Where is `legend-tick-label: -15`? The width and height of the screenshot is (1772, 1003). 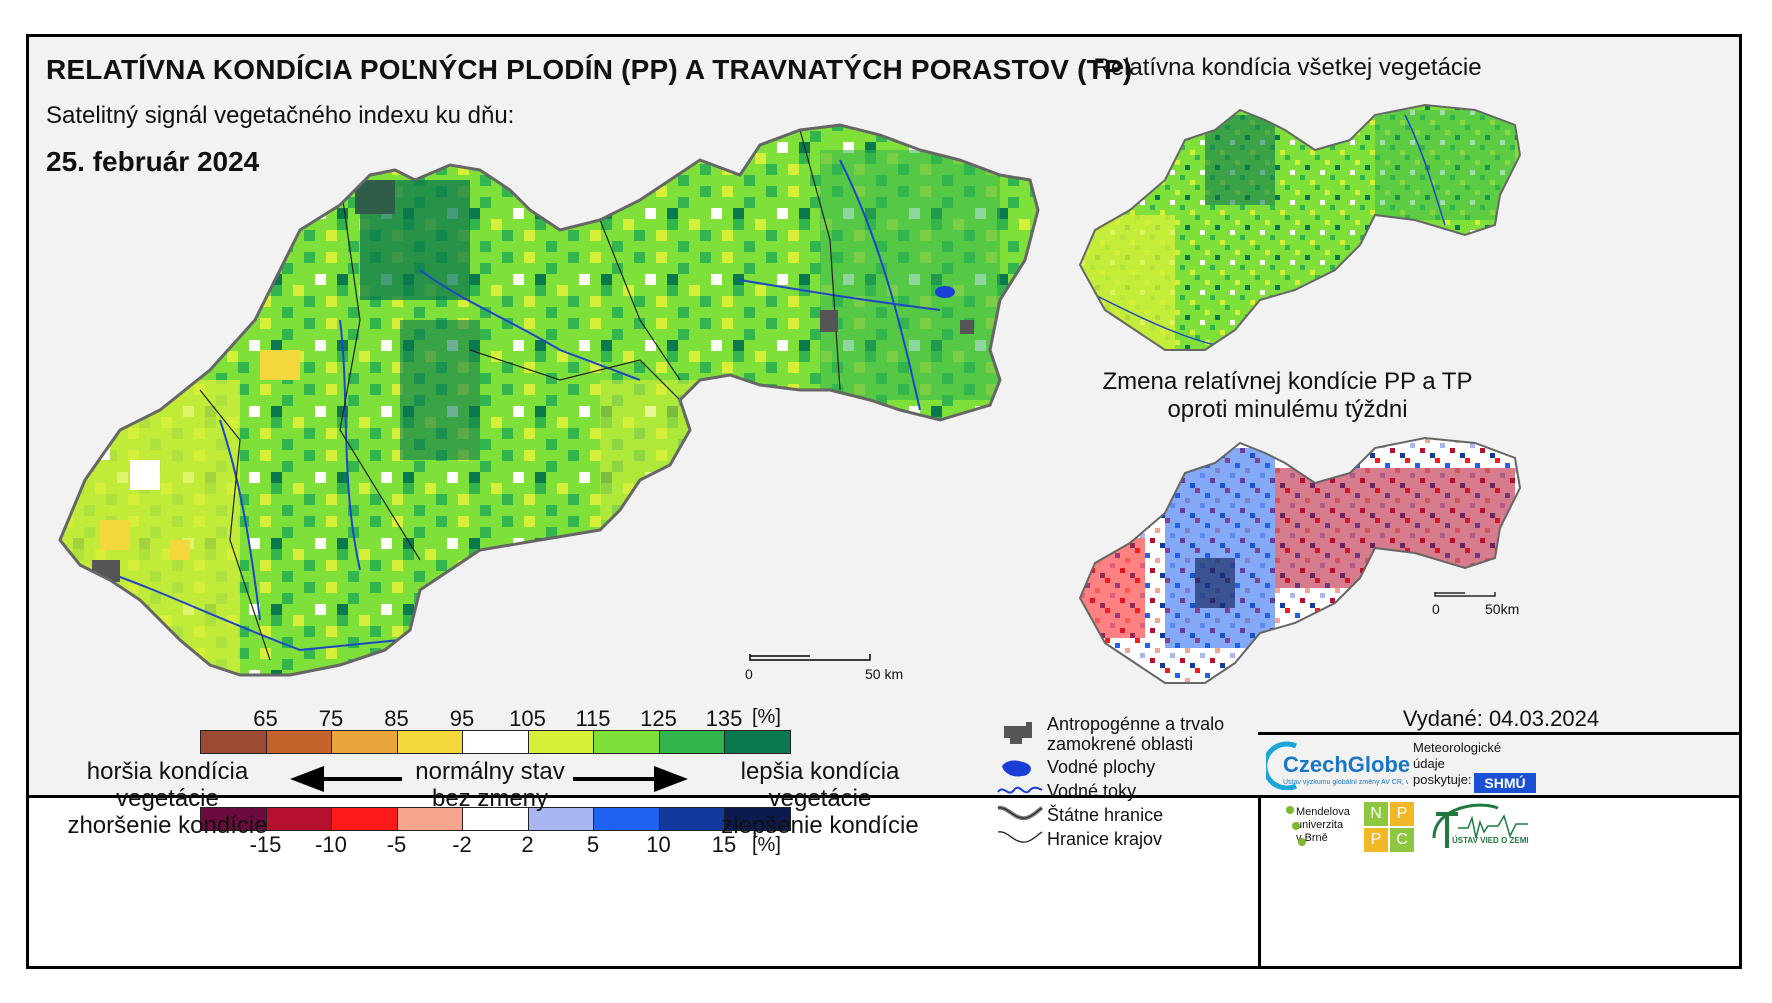
legend-tick-label: -15 is located at coordinates (265, 844).